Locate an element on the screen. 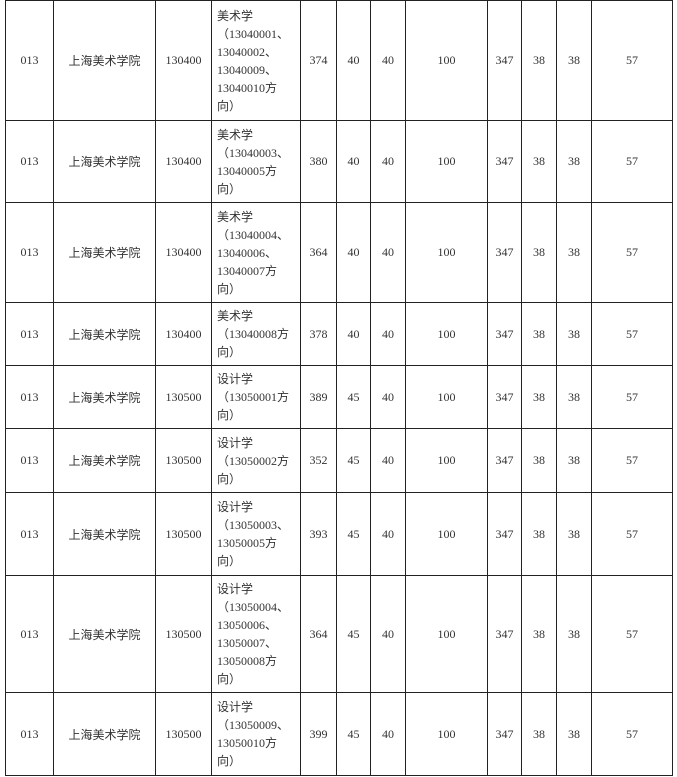 The width and height of the screenshot is (677, 777). cell-line: 13040005方 is located at coordinates (247, 170).